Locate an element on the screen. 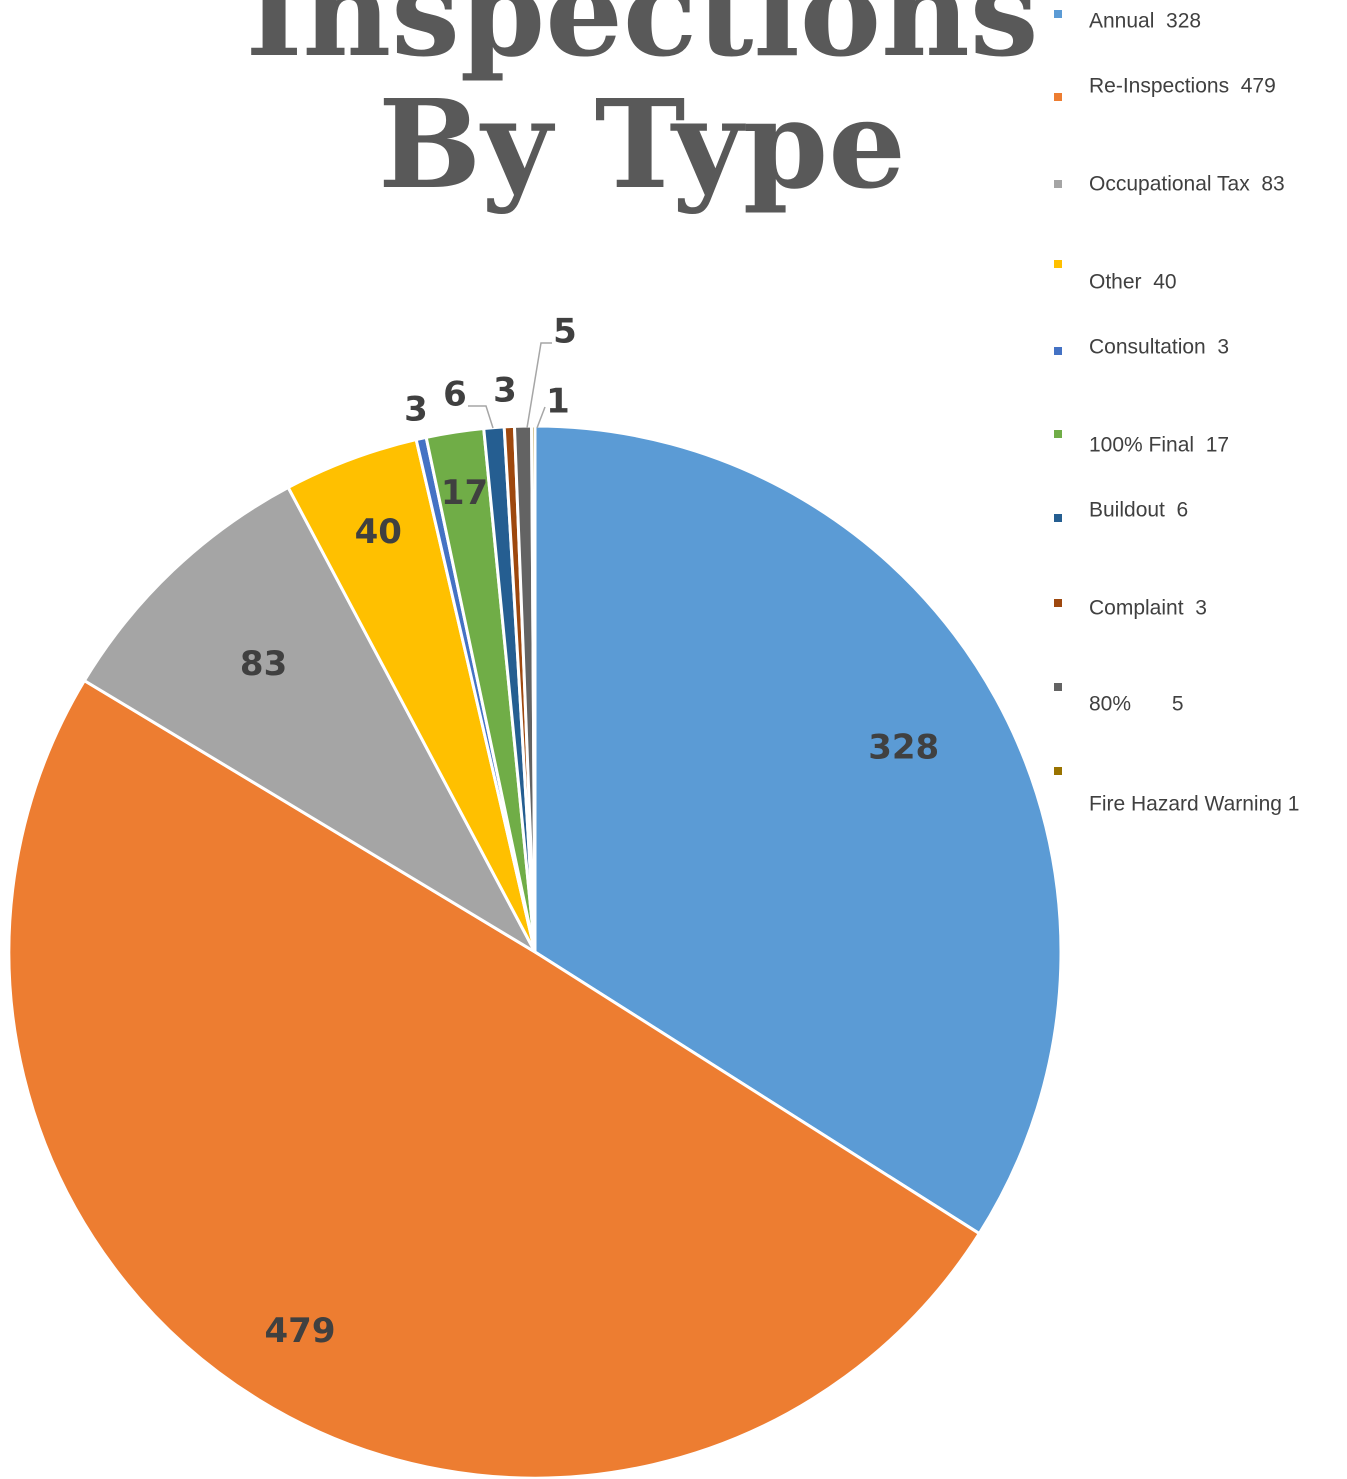  legend-marker-complaint is located at coordinates (1058, 603).